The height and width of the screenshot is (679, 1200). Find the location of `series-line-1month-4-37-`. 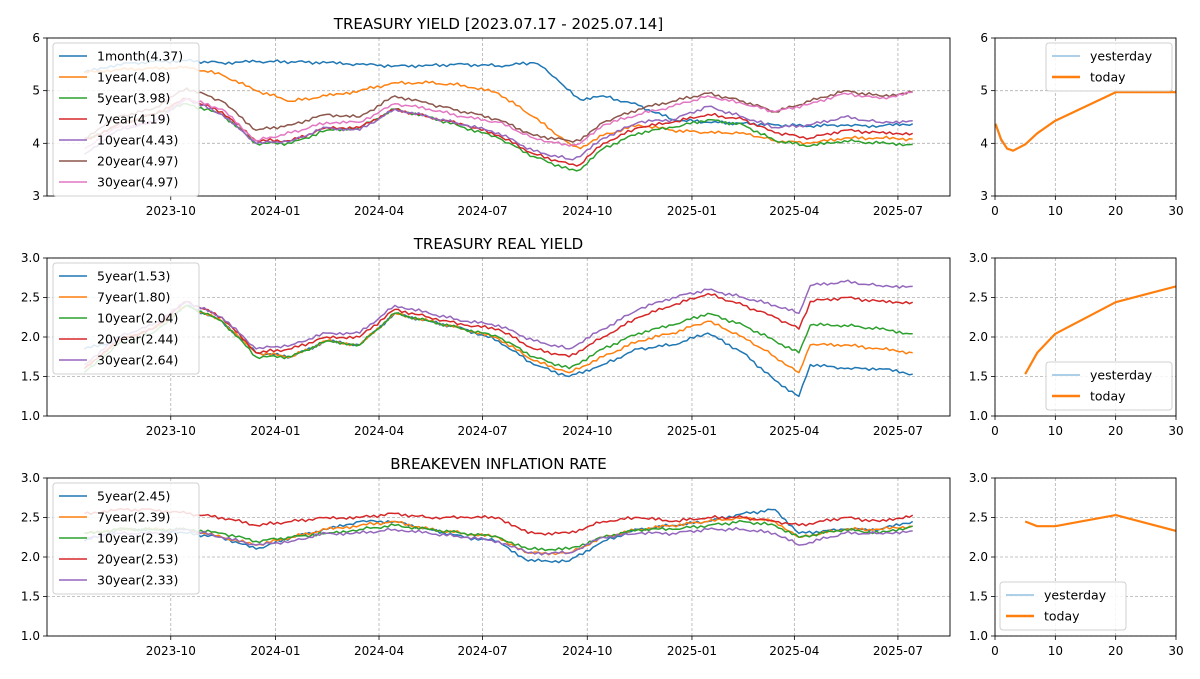

series-line-1month-4-37- is located at coordinates (498, 93).